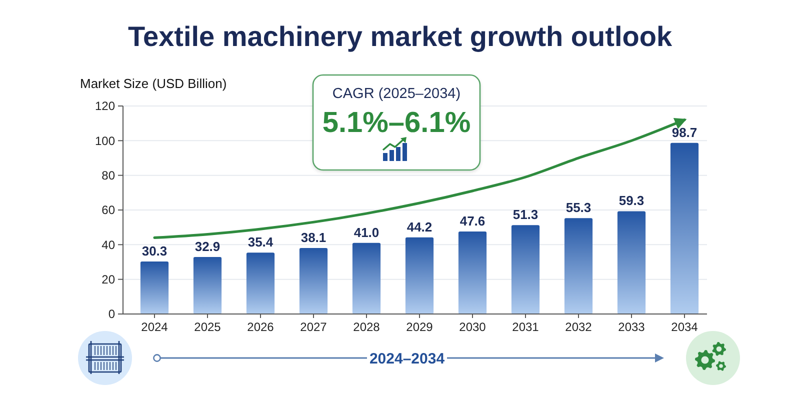 Image resolution: width=800 pixels, height=400 pixels. What do you see at coordinates (473, 220) in the screenshot?
I see `data-label: 47.6` at bounding box center [473, 220].